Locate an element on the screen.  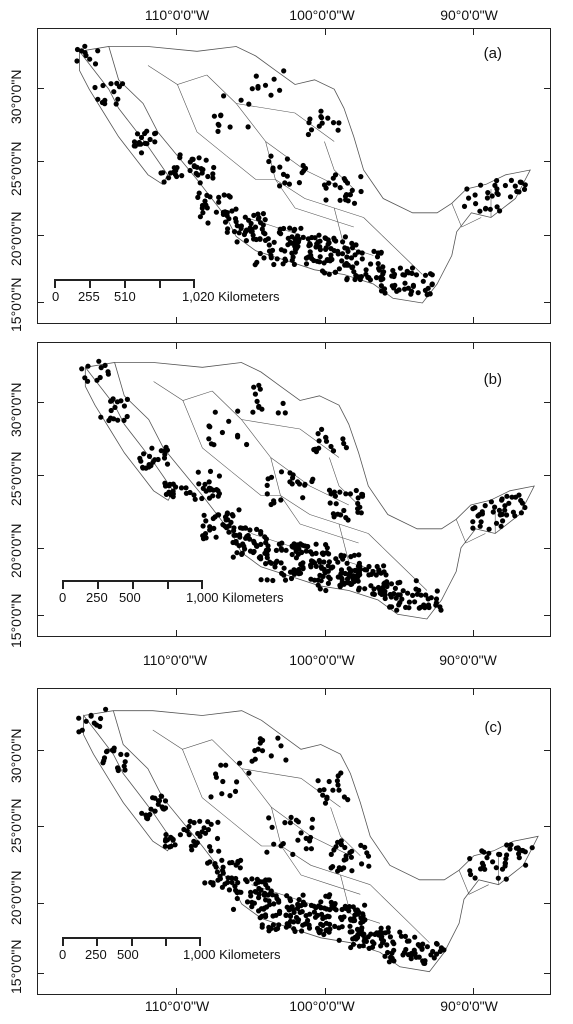
scale-label-0: 0 is located at coordinates (63, 954).